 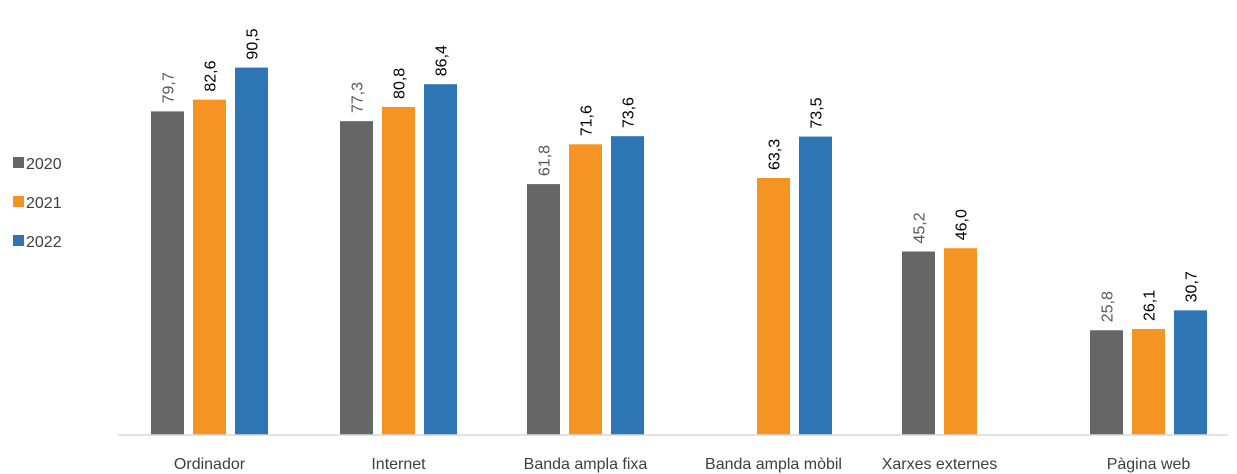 I want to click on bar-banda-ampla-mobil-2021, so click(x=773, y=306).